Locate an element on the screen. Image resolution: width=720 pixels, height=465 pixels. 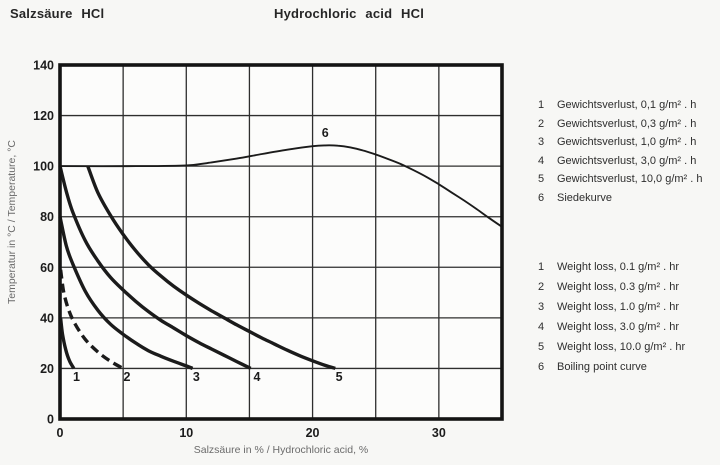
legend-item: 1 Gewichtsverlust, 0,1 g/m² . h is located at coordinates (620, 108).